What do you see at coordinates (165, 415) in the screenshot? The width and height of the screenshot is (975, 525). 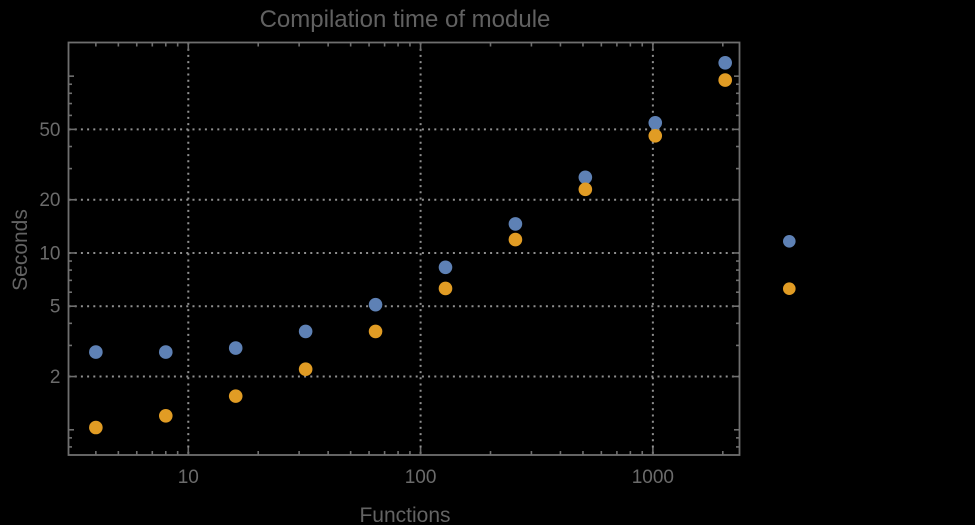 I see `point-orange-x8` at bounding box center [165, 415].